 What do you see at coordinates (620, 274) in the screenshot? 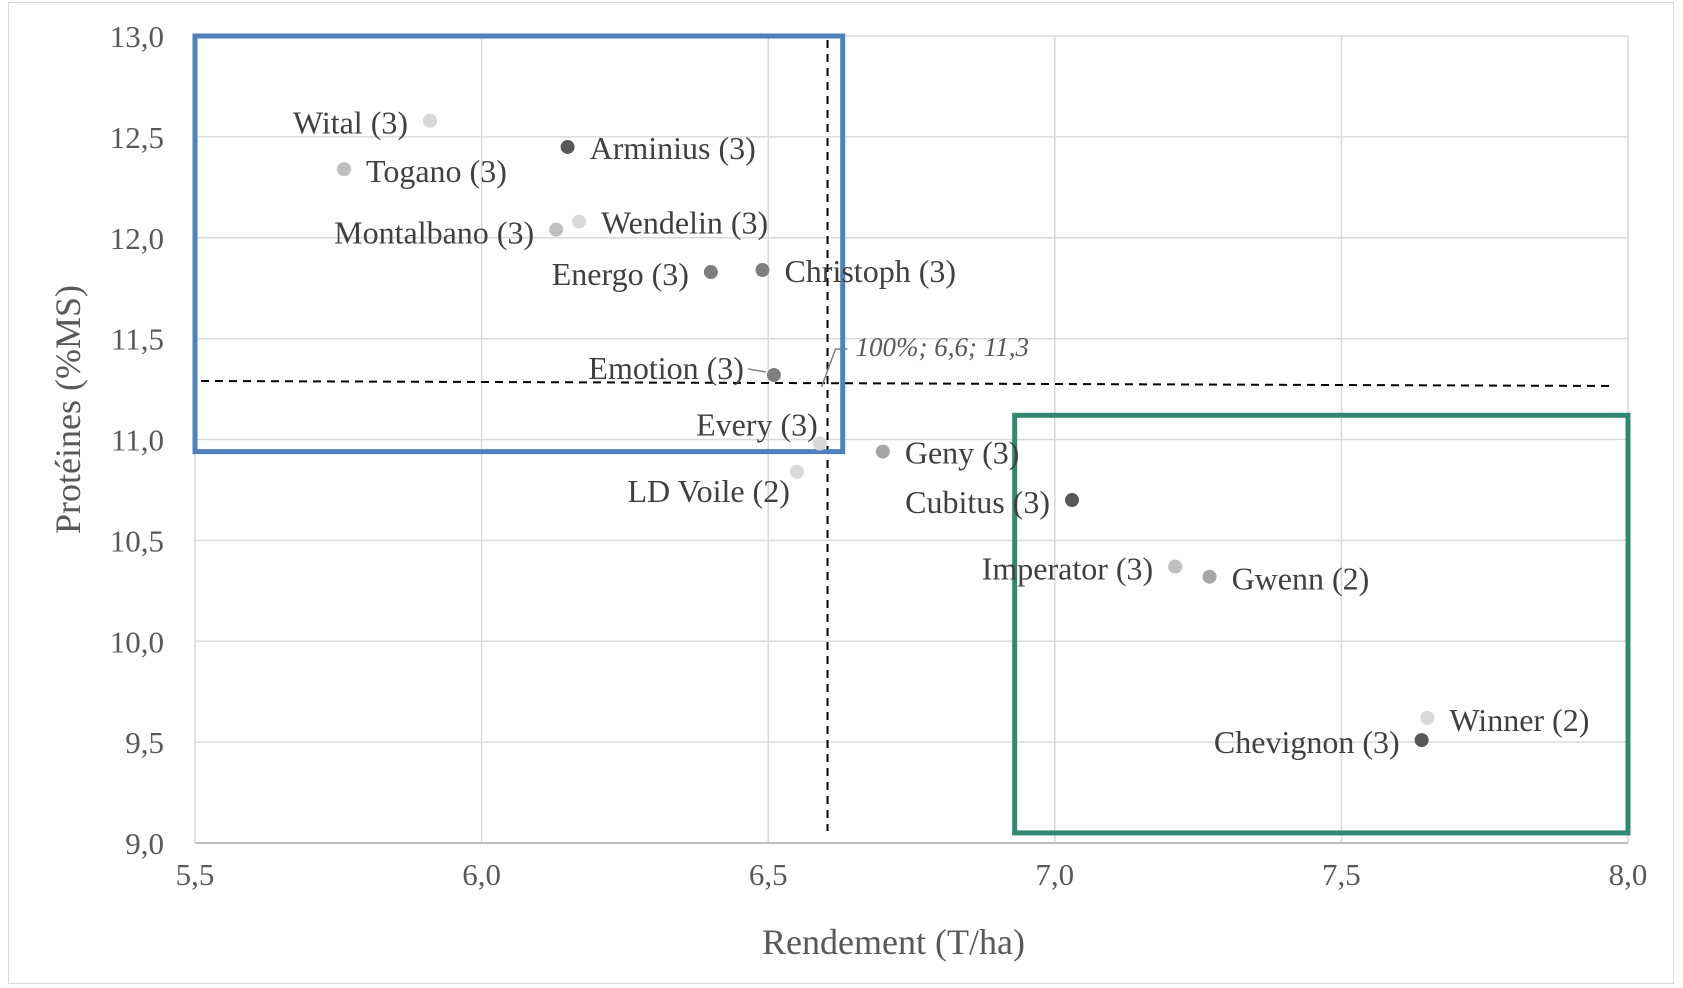
I see `data-point-label: Energo (3)` at bounding box center [620, 274].